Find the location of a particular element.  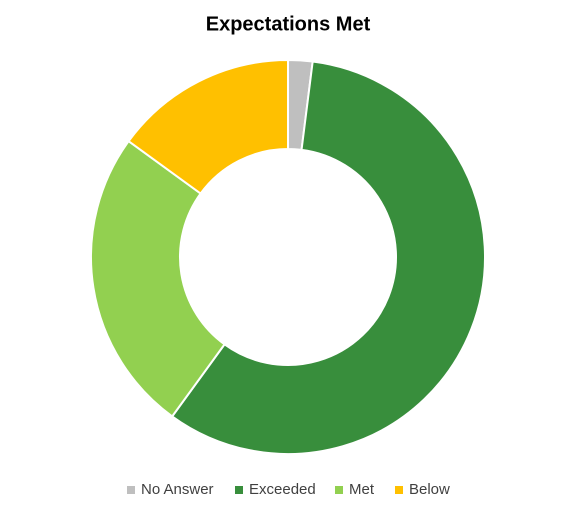

legend-label: Met is located at coordinates (362, 489).